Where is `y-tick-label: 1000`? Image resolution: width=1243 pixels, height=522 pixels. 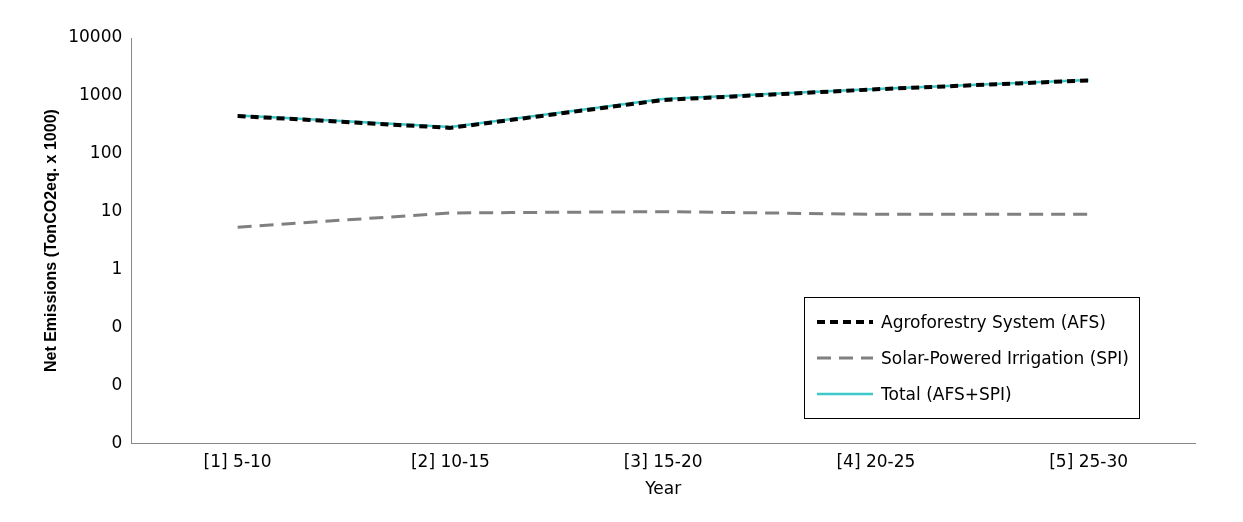 y-tick-label: 1000 is located at coordinates (101, 94).